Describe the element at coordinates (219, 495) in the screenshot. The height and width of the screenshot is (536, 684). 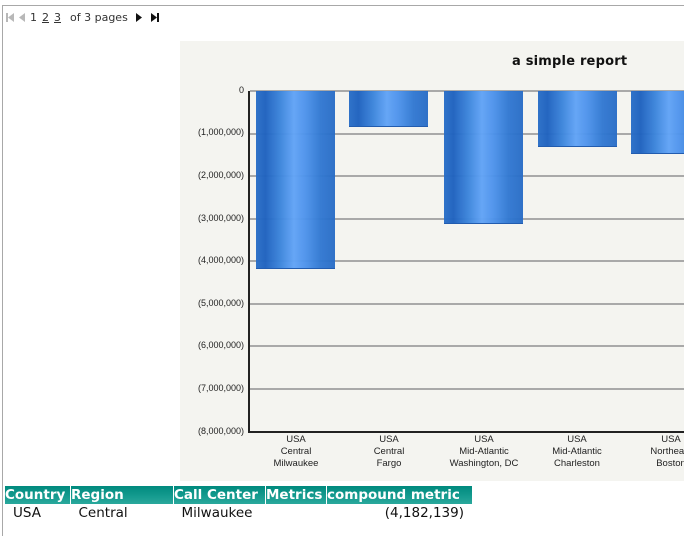
I see `column-header-call-center: Call Center` at that location.